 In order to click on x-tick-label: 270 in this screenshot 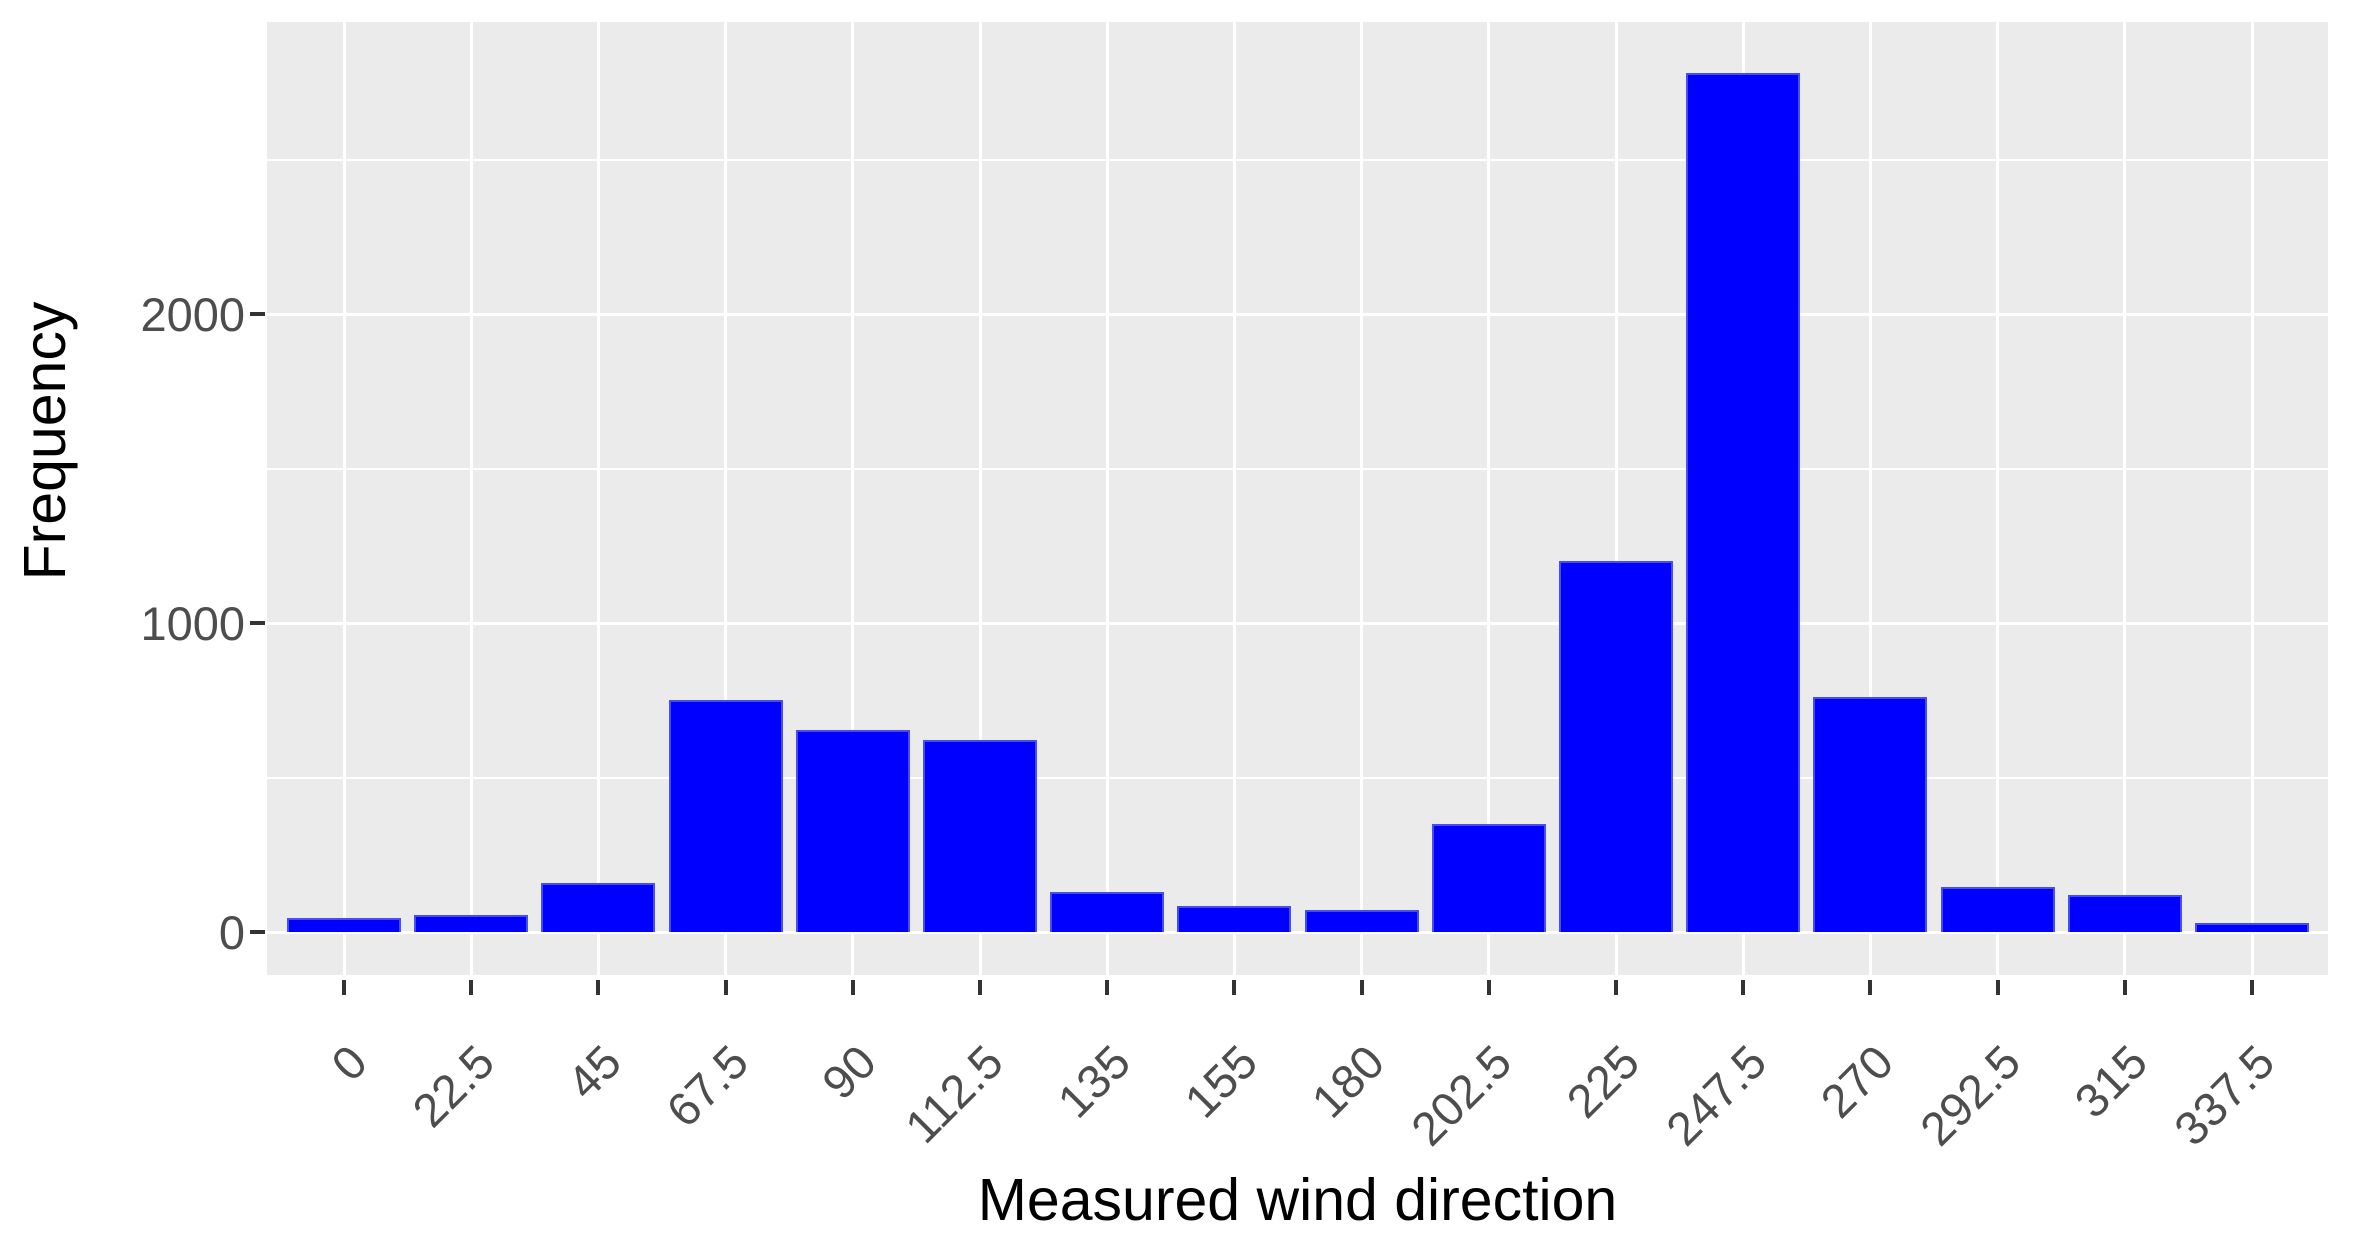, I will do `click(1857, 1081)`.